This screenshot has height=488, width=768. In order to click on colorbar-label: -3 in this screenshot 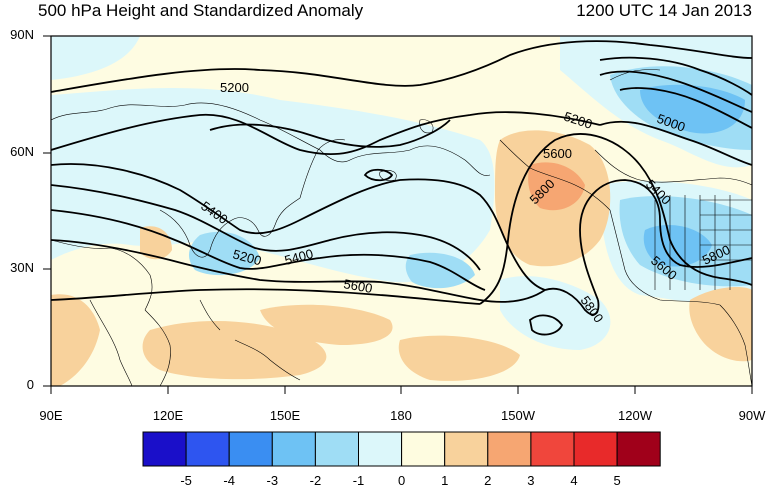, I will do `click(272, 480)`.